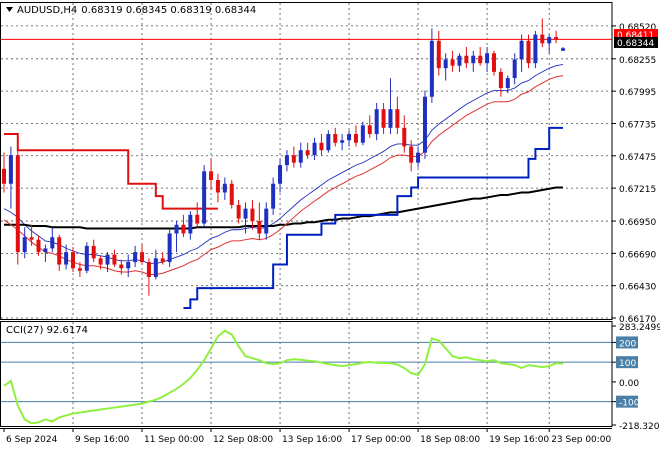 This screenshot has width=660, height=454. Describe the element at coordinates (639, 427) in the screenshot. I see `cci-tick-label: -218.3203` at that location.